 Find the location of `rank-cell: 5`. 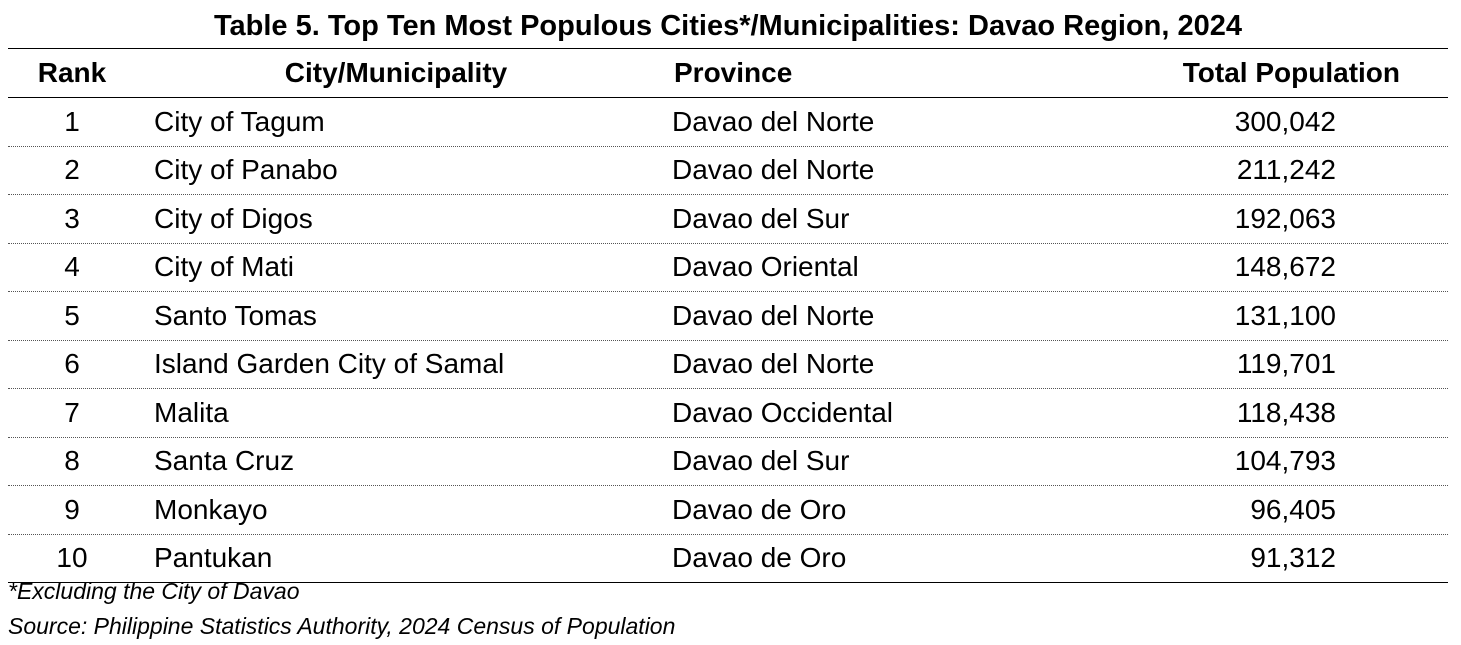

rank-cell: 5 is located at coordinates (72, 315).